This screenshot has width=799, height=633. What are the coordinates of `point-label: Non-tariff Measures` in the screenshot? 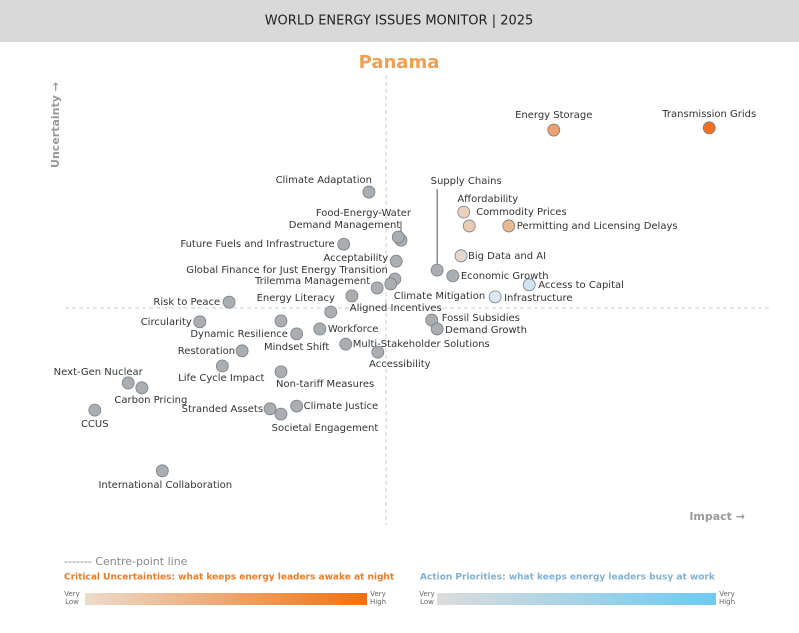 It's located at (325, 384).